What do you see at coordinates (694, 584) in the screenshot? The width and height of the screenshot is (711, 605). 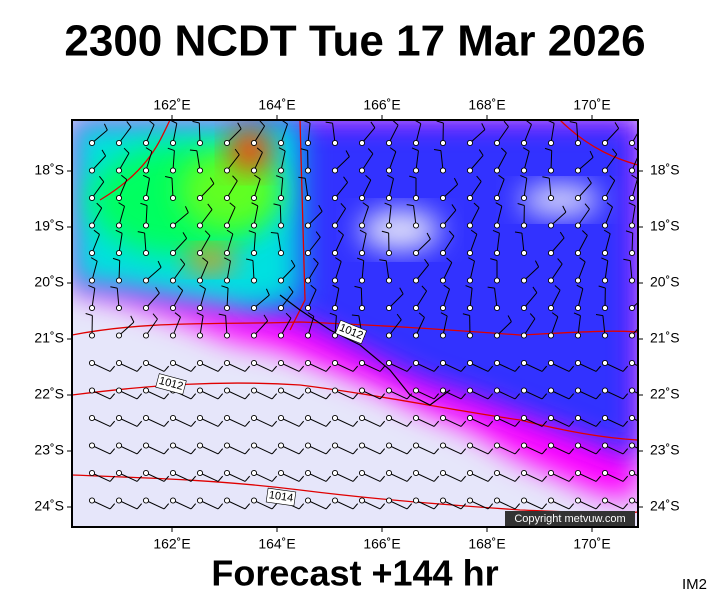 I see `corner-label: IM2` at bounding box center [694, 584].